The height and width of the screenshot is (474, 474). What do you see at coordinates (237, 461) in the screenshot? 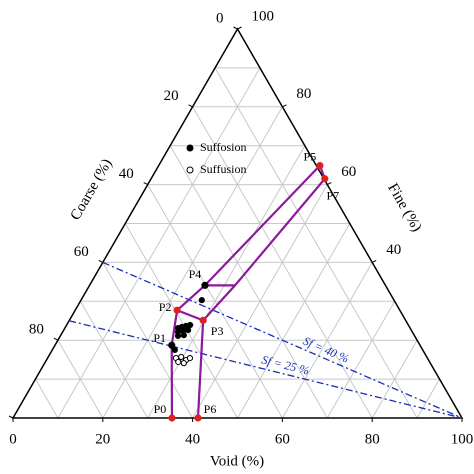
I see `bottom-axis-title: Void (%)` at bounding box center [237, 461].